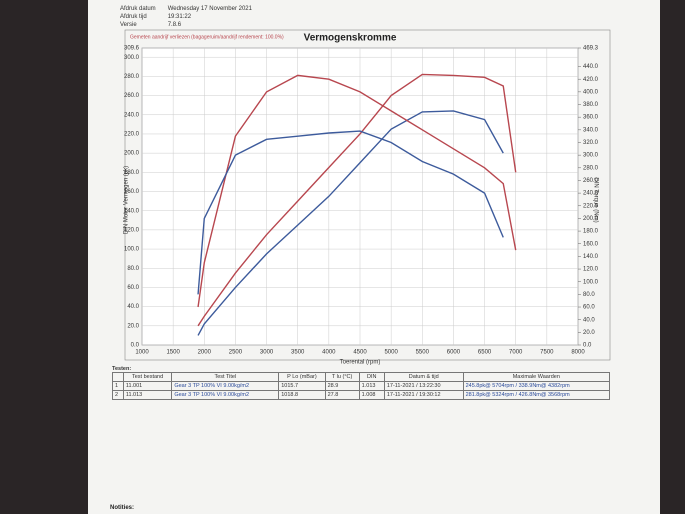 This screenshot has width=685, height=514. What do you see at coordinates (132, 173) in the screenshot?
I see `y-tick-label: 180.0` at bounding box center [132, 173].